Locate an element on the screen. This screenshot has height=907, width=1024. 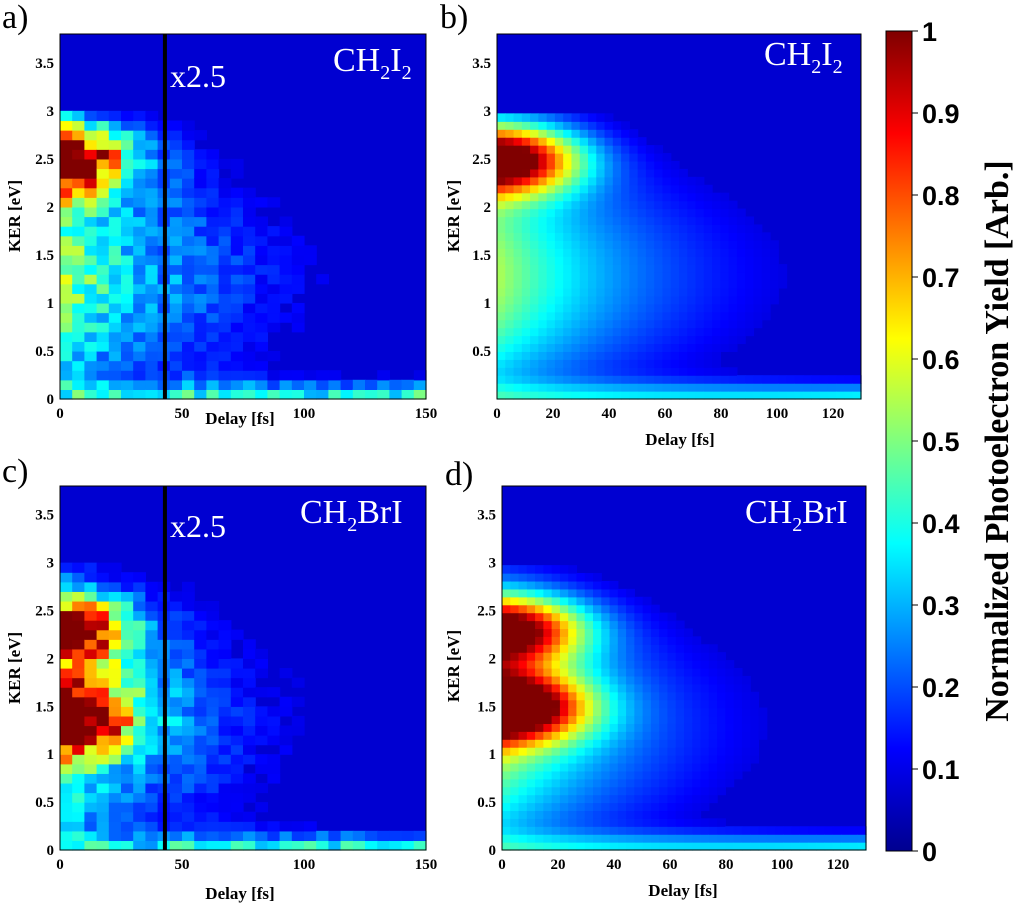
x-tick-label: 0 is located at coordinates (497, 414).